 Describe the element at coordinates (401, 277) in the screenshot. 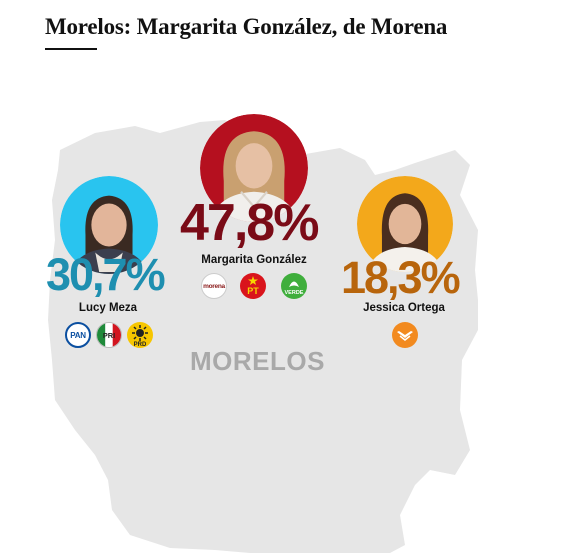

I see `jessica-ortega-percent: 18,3%` at that location.